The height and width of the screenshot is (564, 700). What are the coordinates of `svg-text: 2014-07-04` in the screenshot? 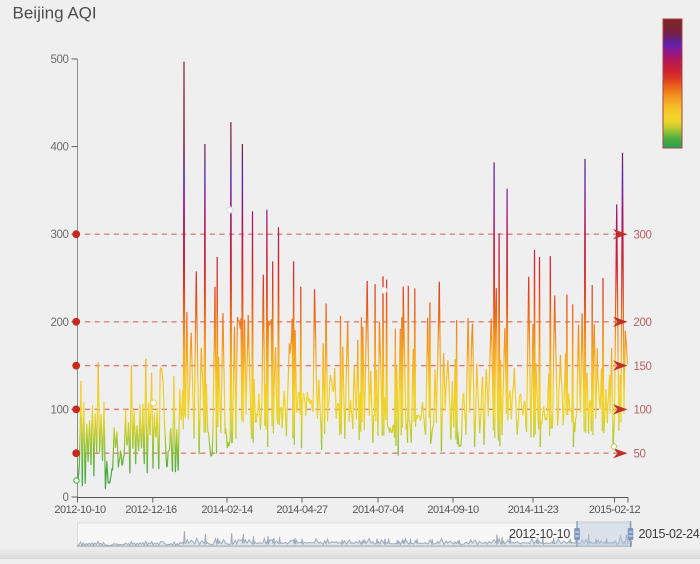 It's located at (378, 510).